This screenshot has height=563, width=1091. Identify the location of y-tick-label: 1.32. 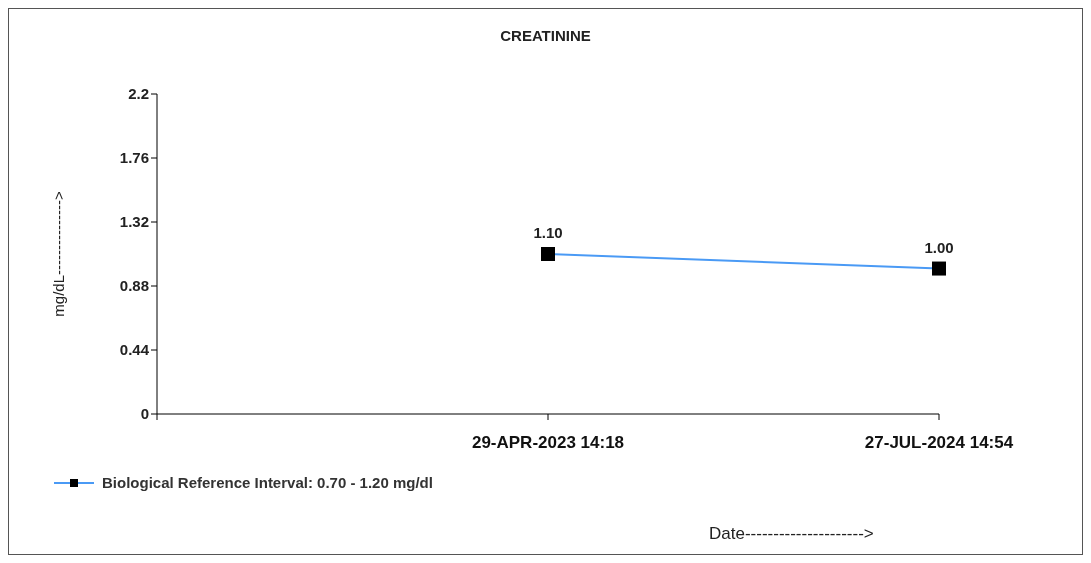
(134, 222).